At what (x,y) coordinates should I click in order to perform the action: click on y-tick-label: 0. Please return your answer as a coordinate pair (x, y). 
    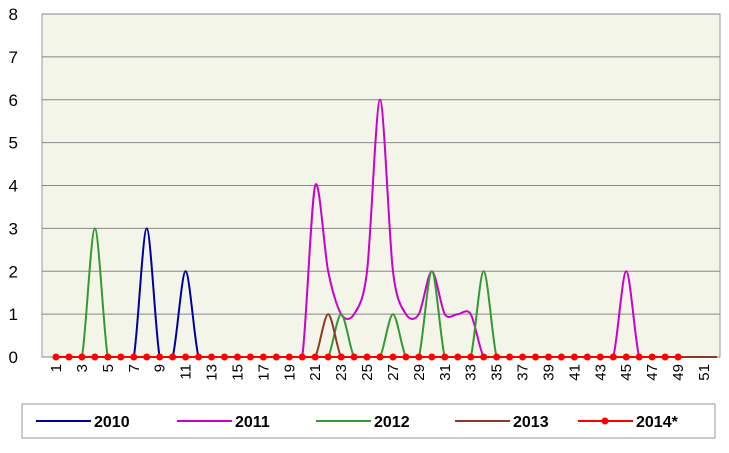
    Looking at the image, I should click on (13, 357).